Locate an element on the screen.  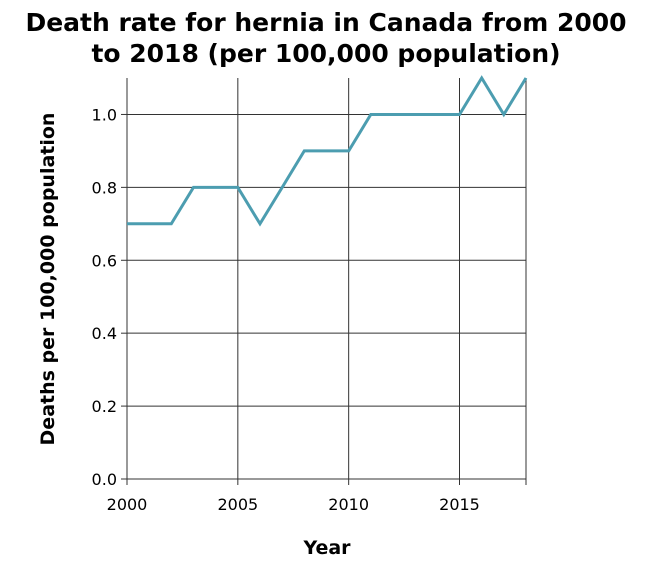
y-tick-label: 0.0 is located at coordinates (104, 479).